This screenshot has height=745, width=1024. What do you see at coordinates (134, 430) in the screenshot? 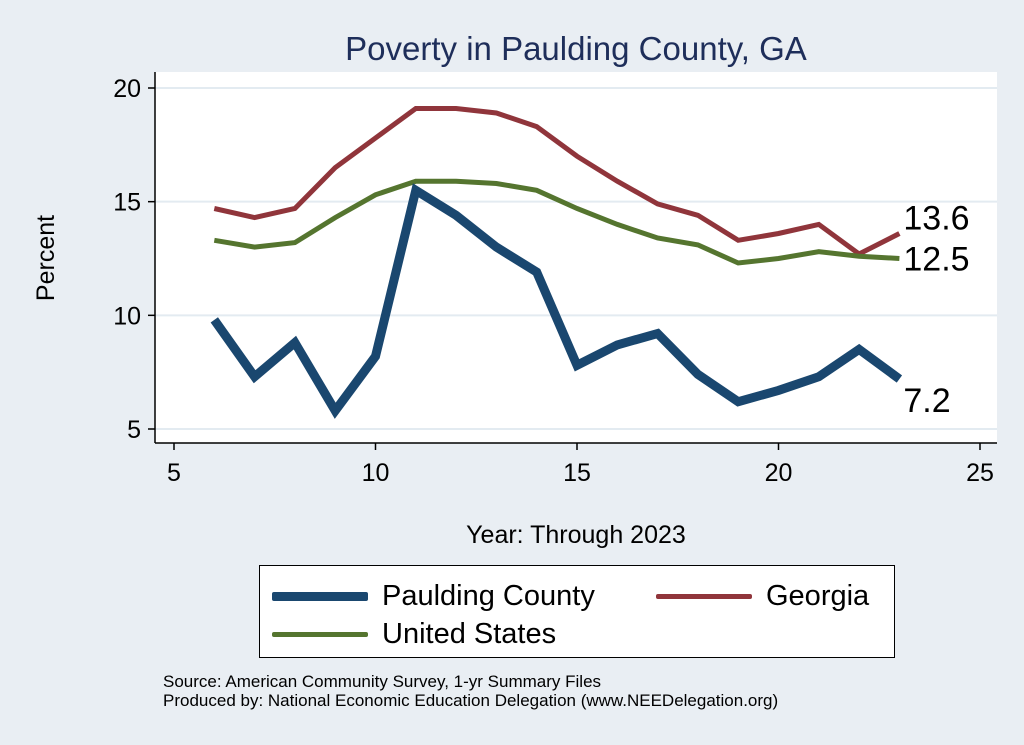
I see `y-tick-label-5: 5` at bounding box center [134, 430].